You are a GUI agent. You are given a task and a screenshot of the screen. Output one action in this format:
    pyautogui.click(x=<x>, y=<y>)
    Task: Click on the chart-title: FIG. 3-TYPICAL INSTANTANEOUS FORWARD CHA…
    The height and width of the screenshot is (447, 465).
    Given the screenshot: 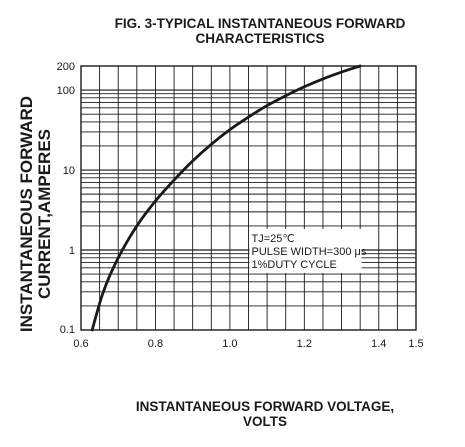 What is the action you would take?
    pyautogui.click(x=260, y=31)
    